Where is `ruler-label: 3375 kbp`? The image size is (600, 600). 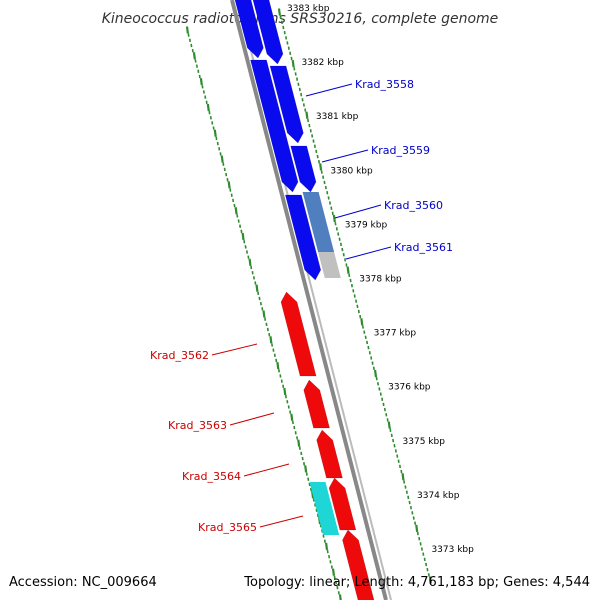 ruler-label: 3375 kbp is located at coordinates (424, 442).